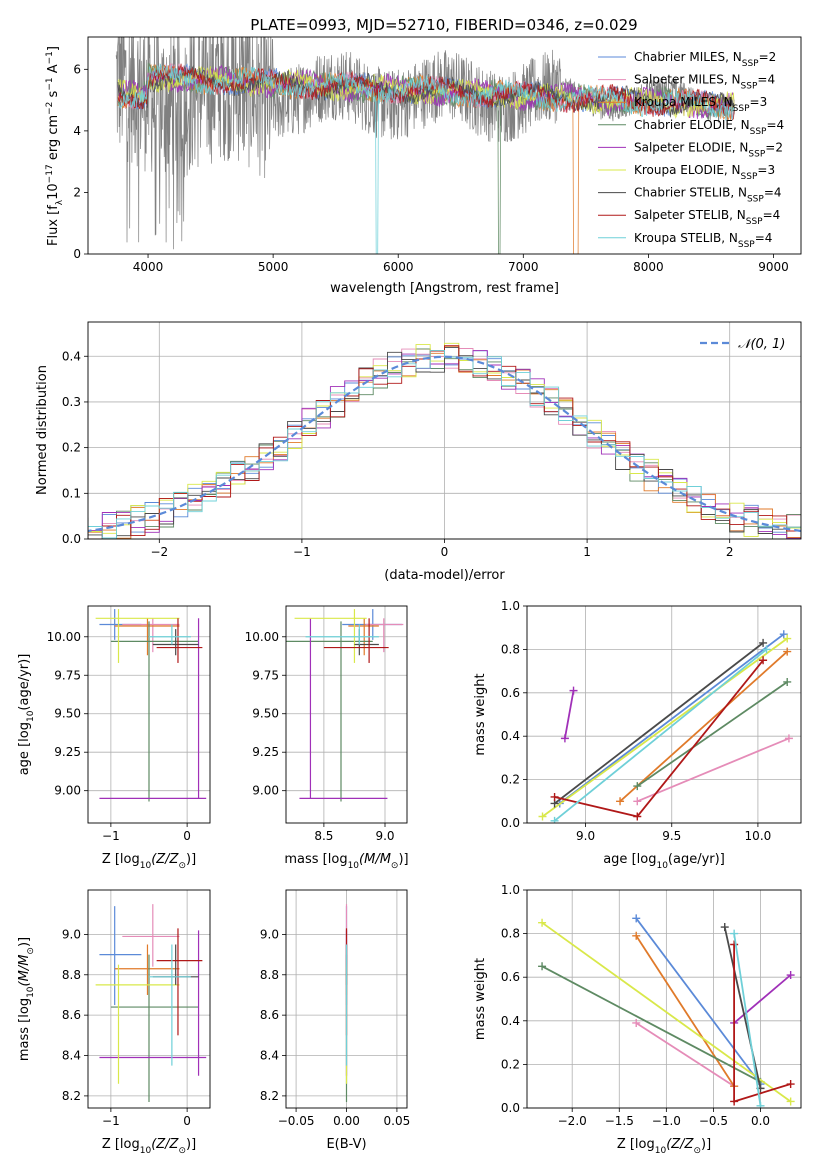 The height and width of the screenshot is (1170, 819). I want to click on weight-plot-area, so click(666, 1011).